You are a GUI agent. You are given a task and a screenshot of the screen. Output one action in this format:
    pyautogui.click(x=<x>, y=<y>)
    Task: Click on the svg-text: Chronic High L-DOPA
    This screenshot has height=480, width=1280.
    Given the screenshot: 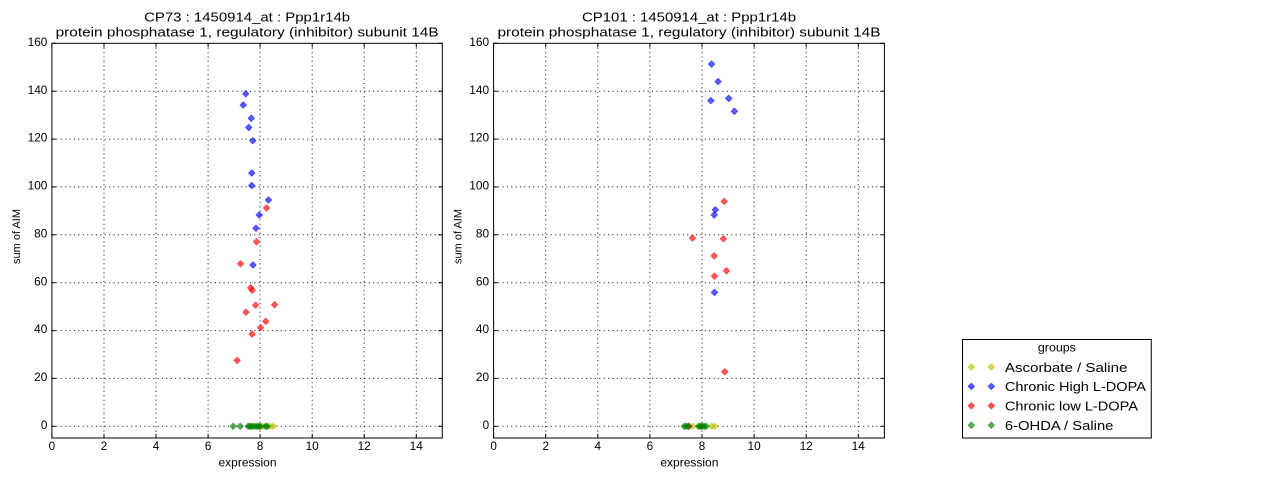 What is the action you would take?
    pyautogui.click(x=1075, y=386)
    